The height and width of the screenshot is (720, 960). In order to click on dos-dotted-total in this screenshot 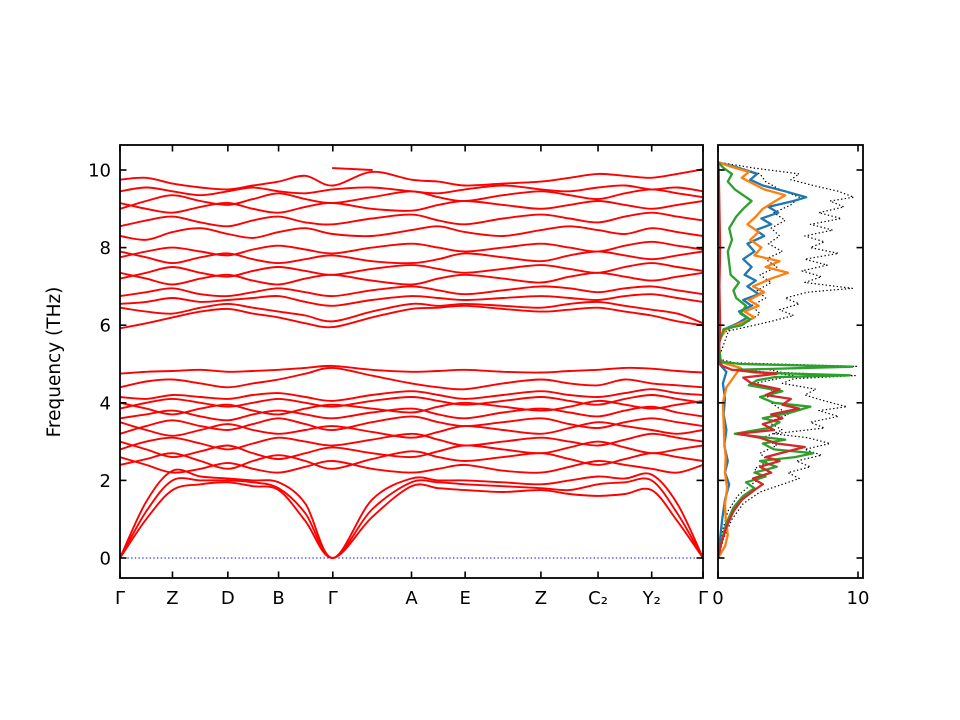, I will do `click(788, 360)`.